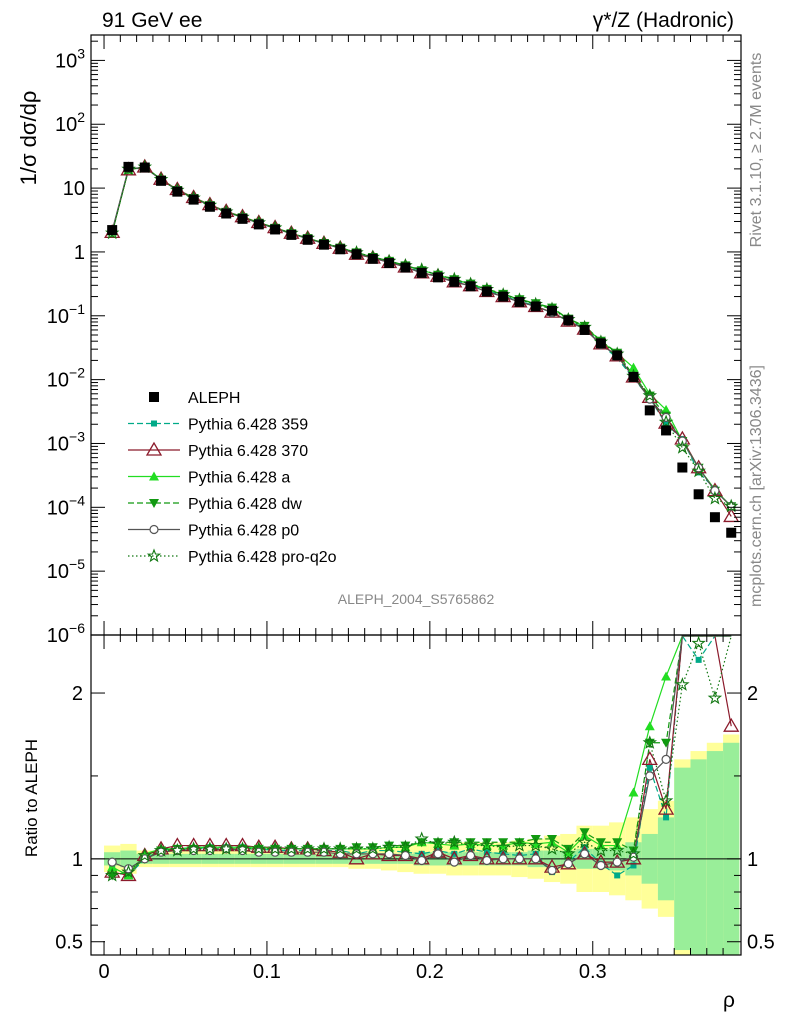  I want to click on legend-label: Pythia 6.428 p0, so click(243, 531).